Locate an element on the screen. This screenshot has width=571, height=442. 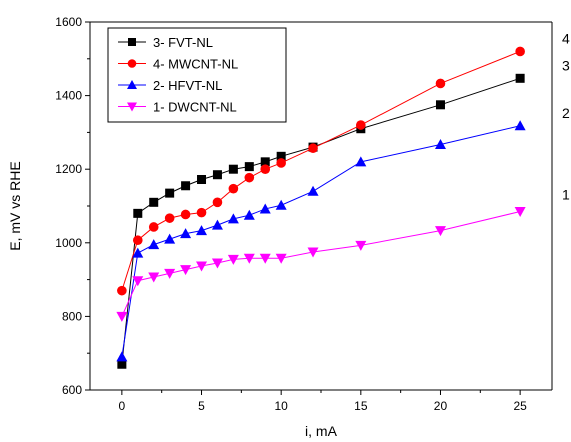
legend-item: 3- FVT-NL is located at coordinates (165, 42).